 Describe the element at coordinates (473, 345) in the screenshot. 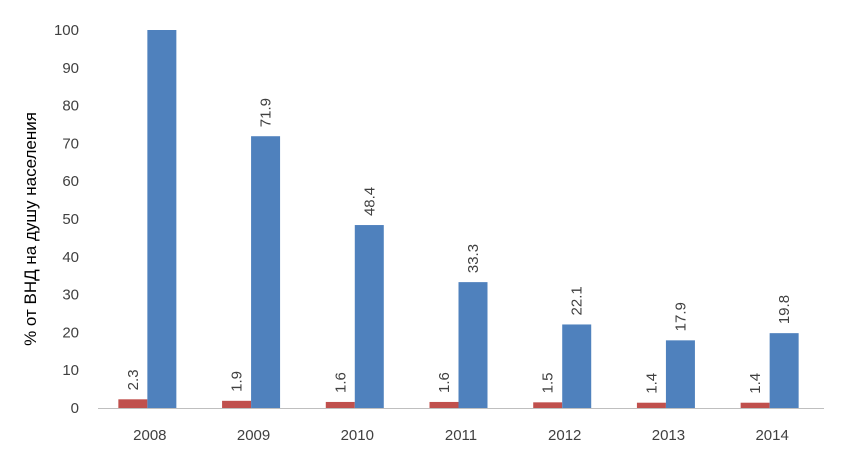

I see `bar-series2-2011` at that location.